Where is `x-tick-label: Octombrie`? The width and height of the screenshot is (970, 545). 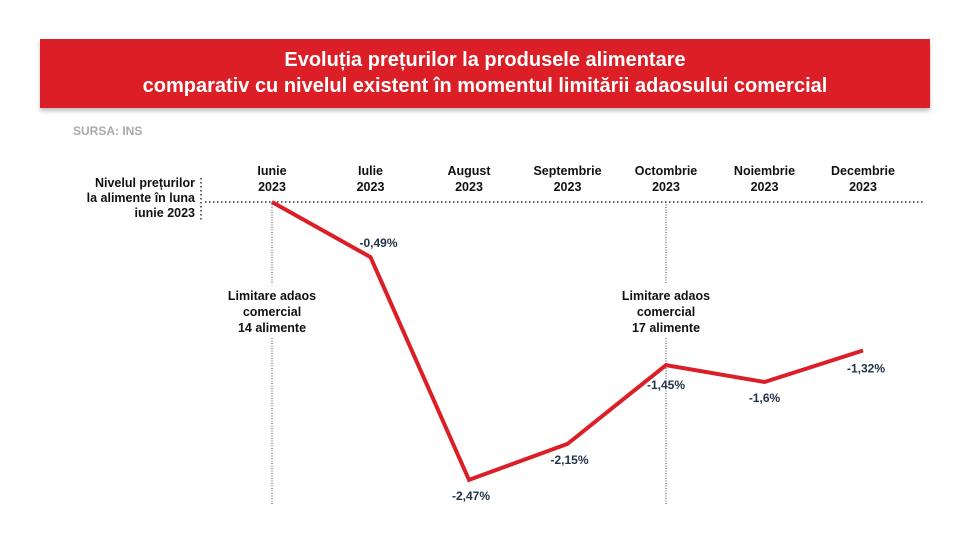 x-tick-label: Octombrie is located at coordinates (666, 171).